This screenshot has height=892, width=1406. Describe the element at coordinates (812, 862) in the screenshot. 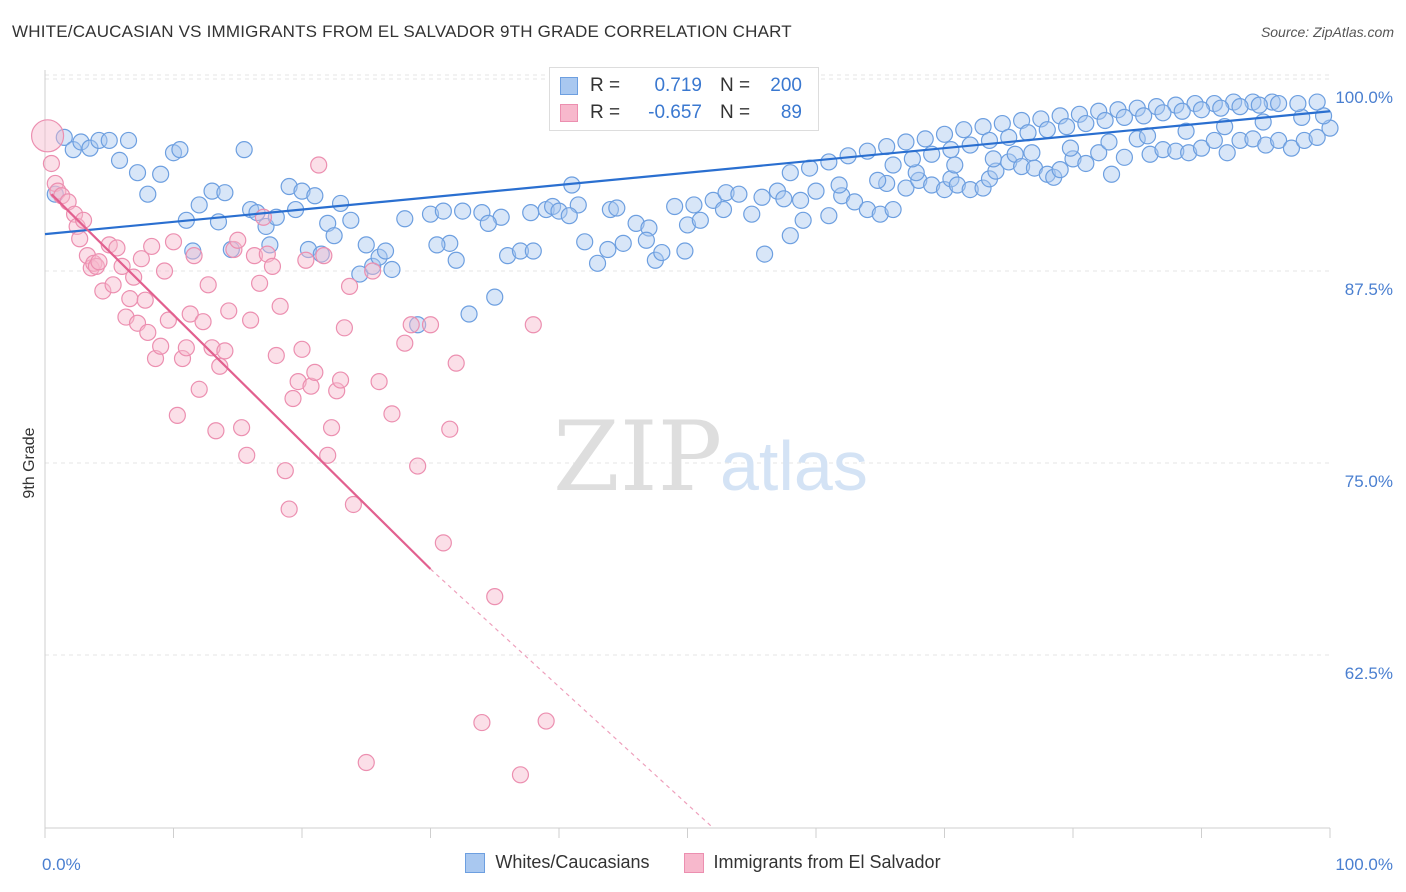

I see `legend-item-elsalvador: Immigrants from El Salvador` at that location.